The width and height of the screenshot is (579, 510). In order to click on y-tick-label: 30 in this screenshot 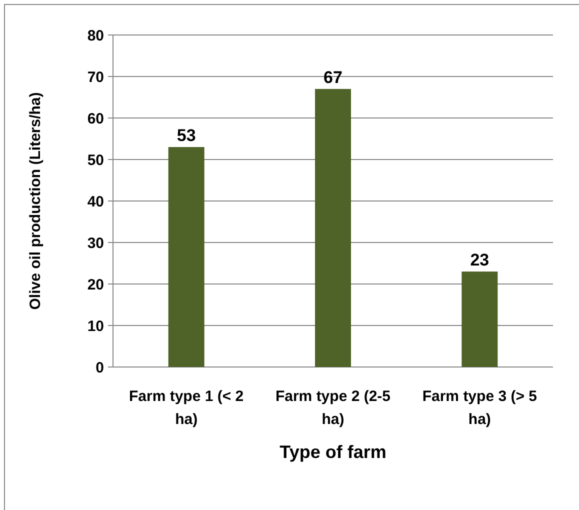, I will do `click(95, 243)`.